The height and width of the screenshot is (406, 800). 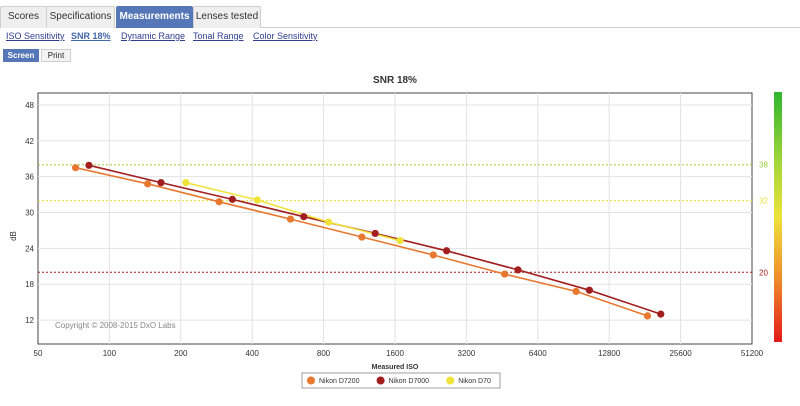 I want to click on print-mode-button: Print, so click(x=56, y=55).